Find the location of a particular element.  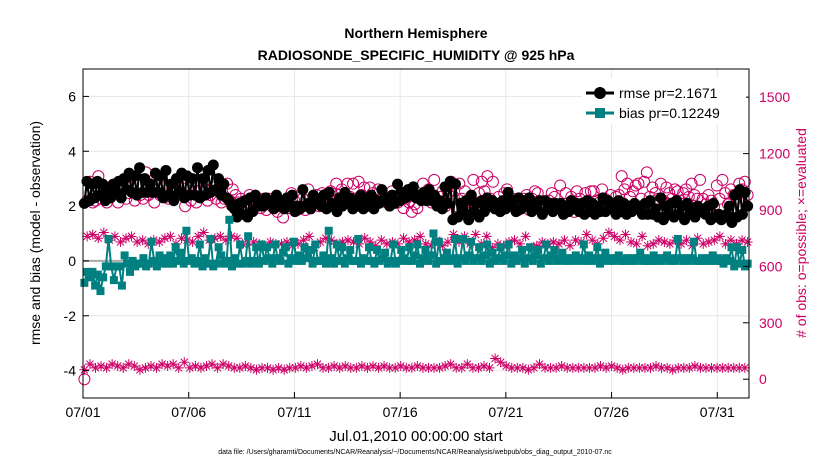

legend-rmse-label: rmse pr=2.1671 is located at coordinates (668, 93).